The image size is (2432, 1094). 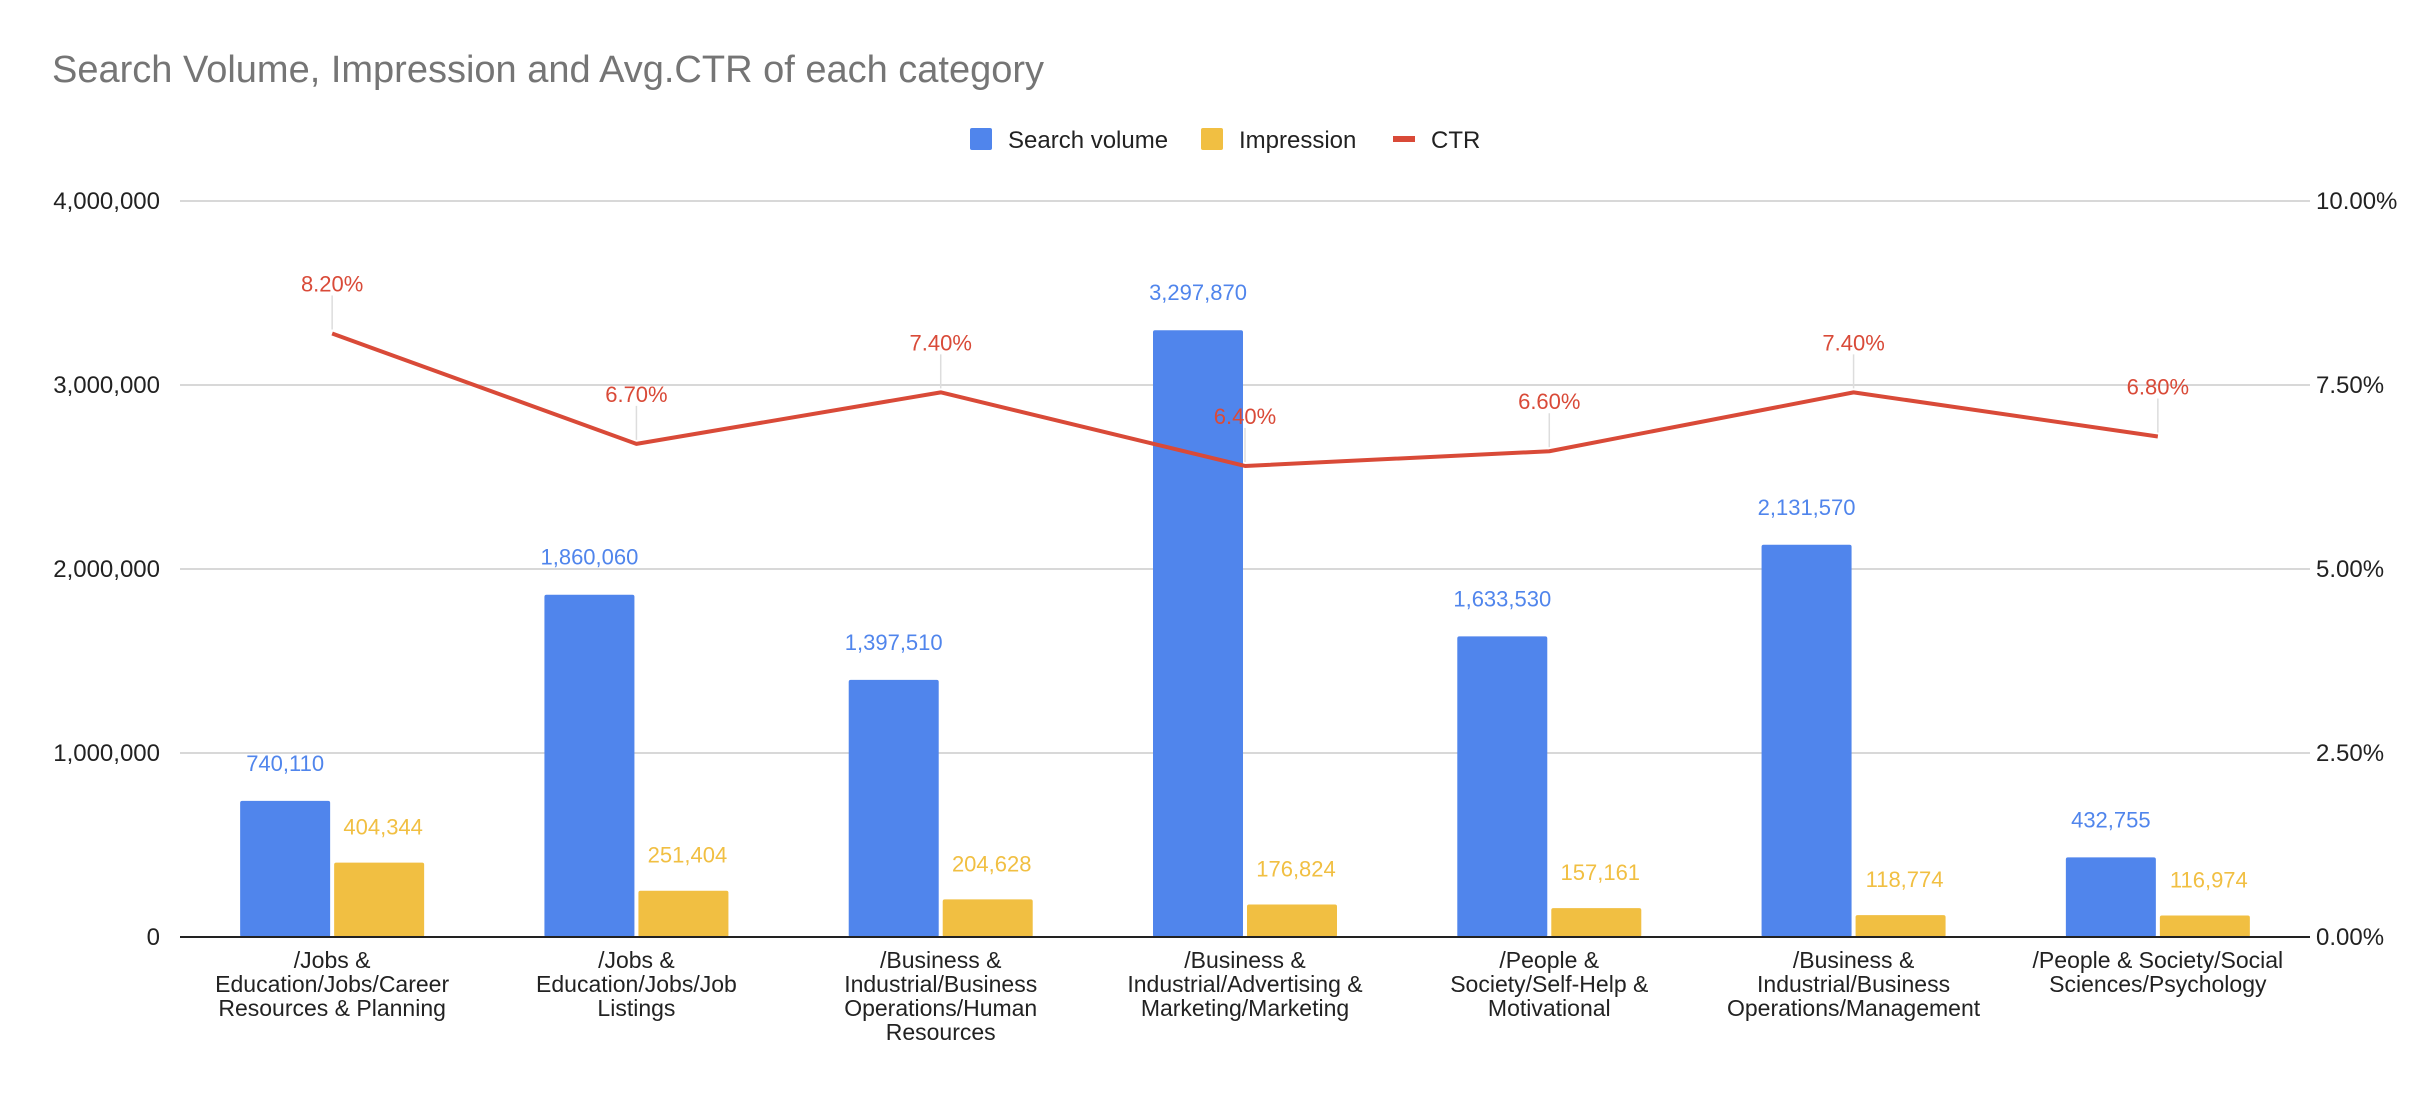 I want to click on data-label-ctr: 6.60%, so click(x=1549, y=401).